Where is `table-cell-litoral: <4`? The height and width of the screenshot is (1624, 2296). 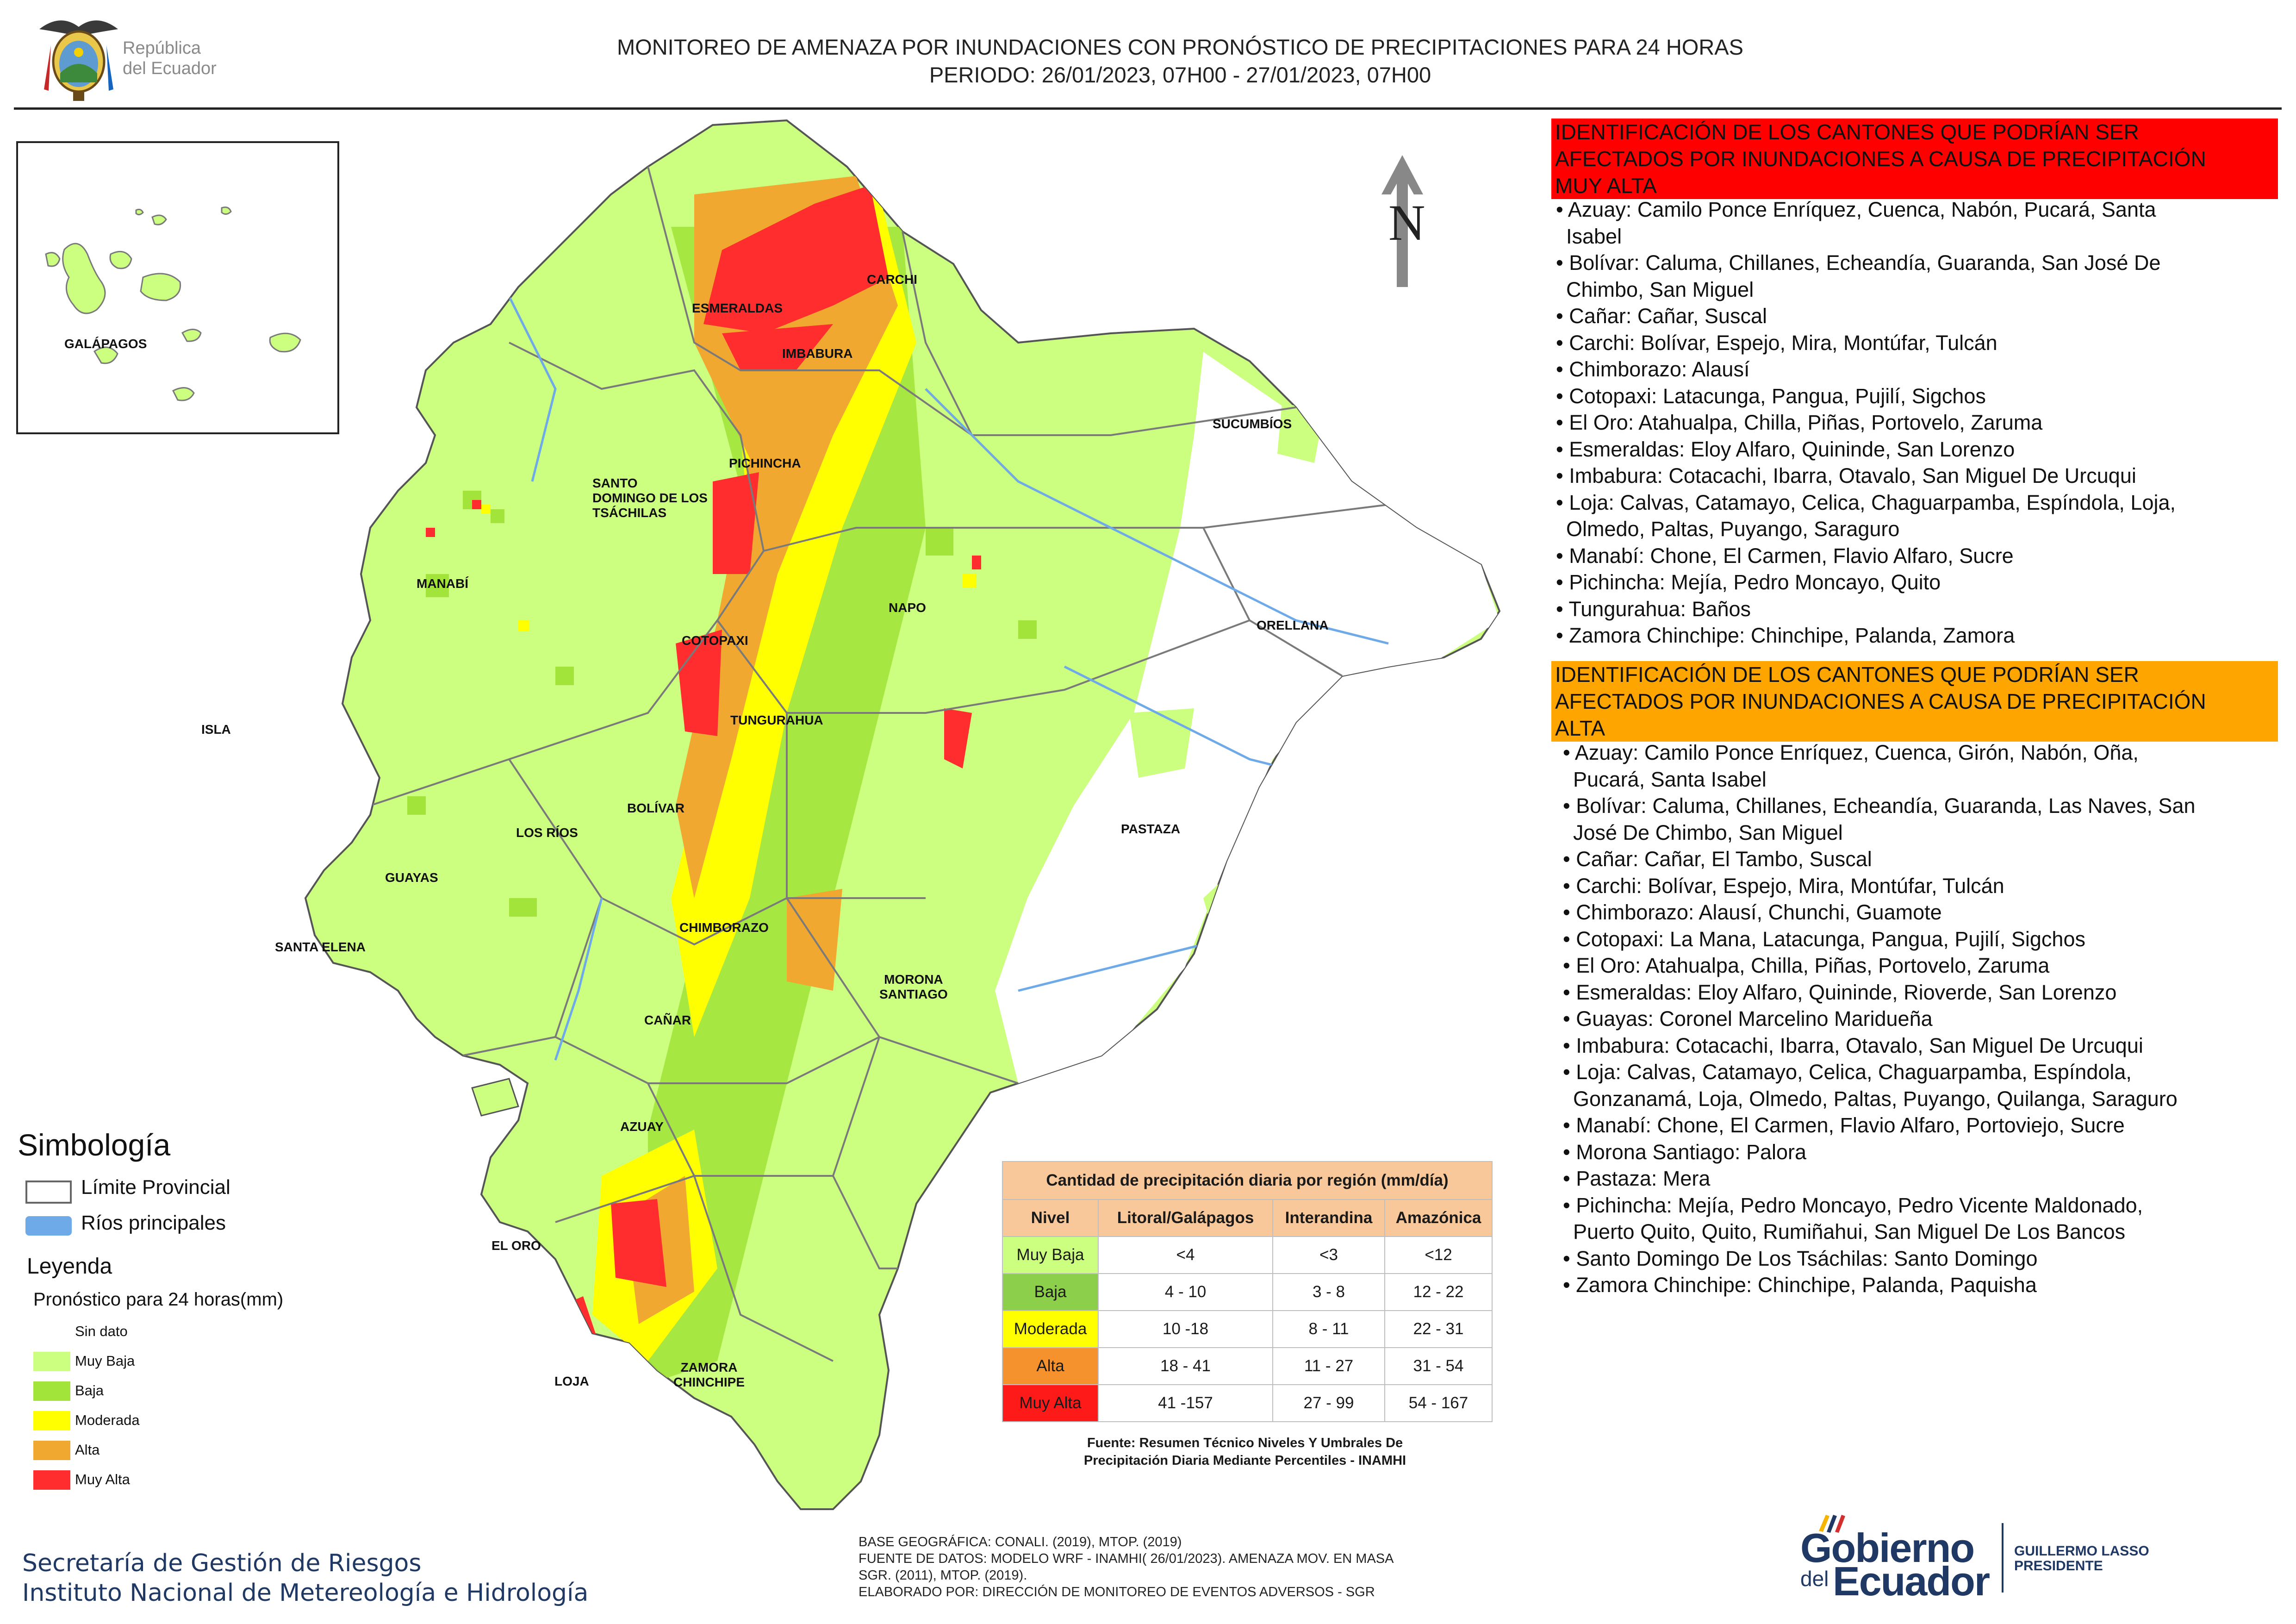
table-cell-litoral: <4 is located at coordinates (1185, 1255).